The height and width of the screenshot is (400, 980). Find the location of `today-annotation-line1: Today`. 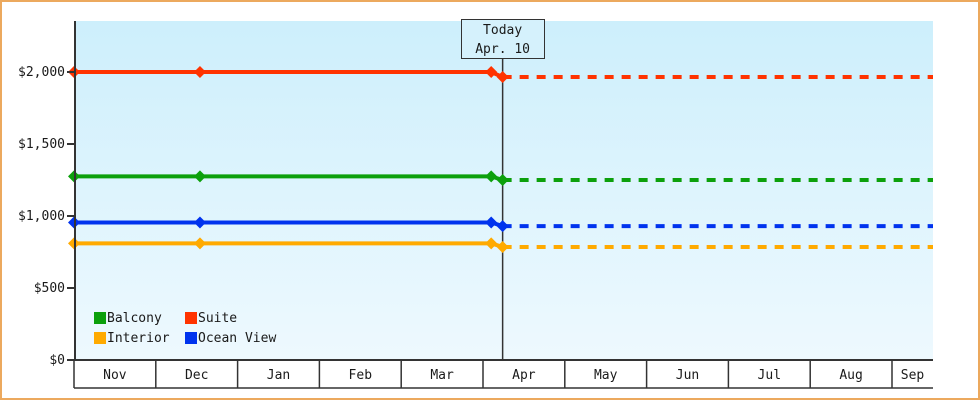

today-annotation-line1: Today is located at coordinates (503, 30).